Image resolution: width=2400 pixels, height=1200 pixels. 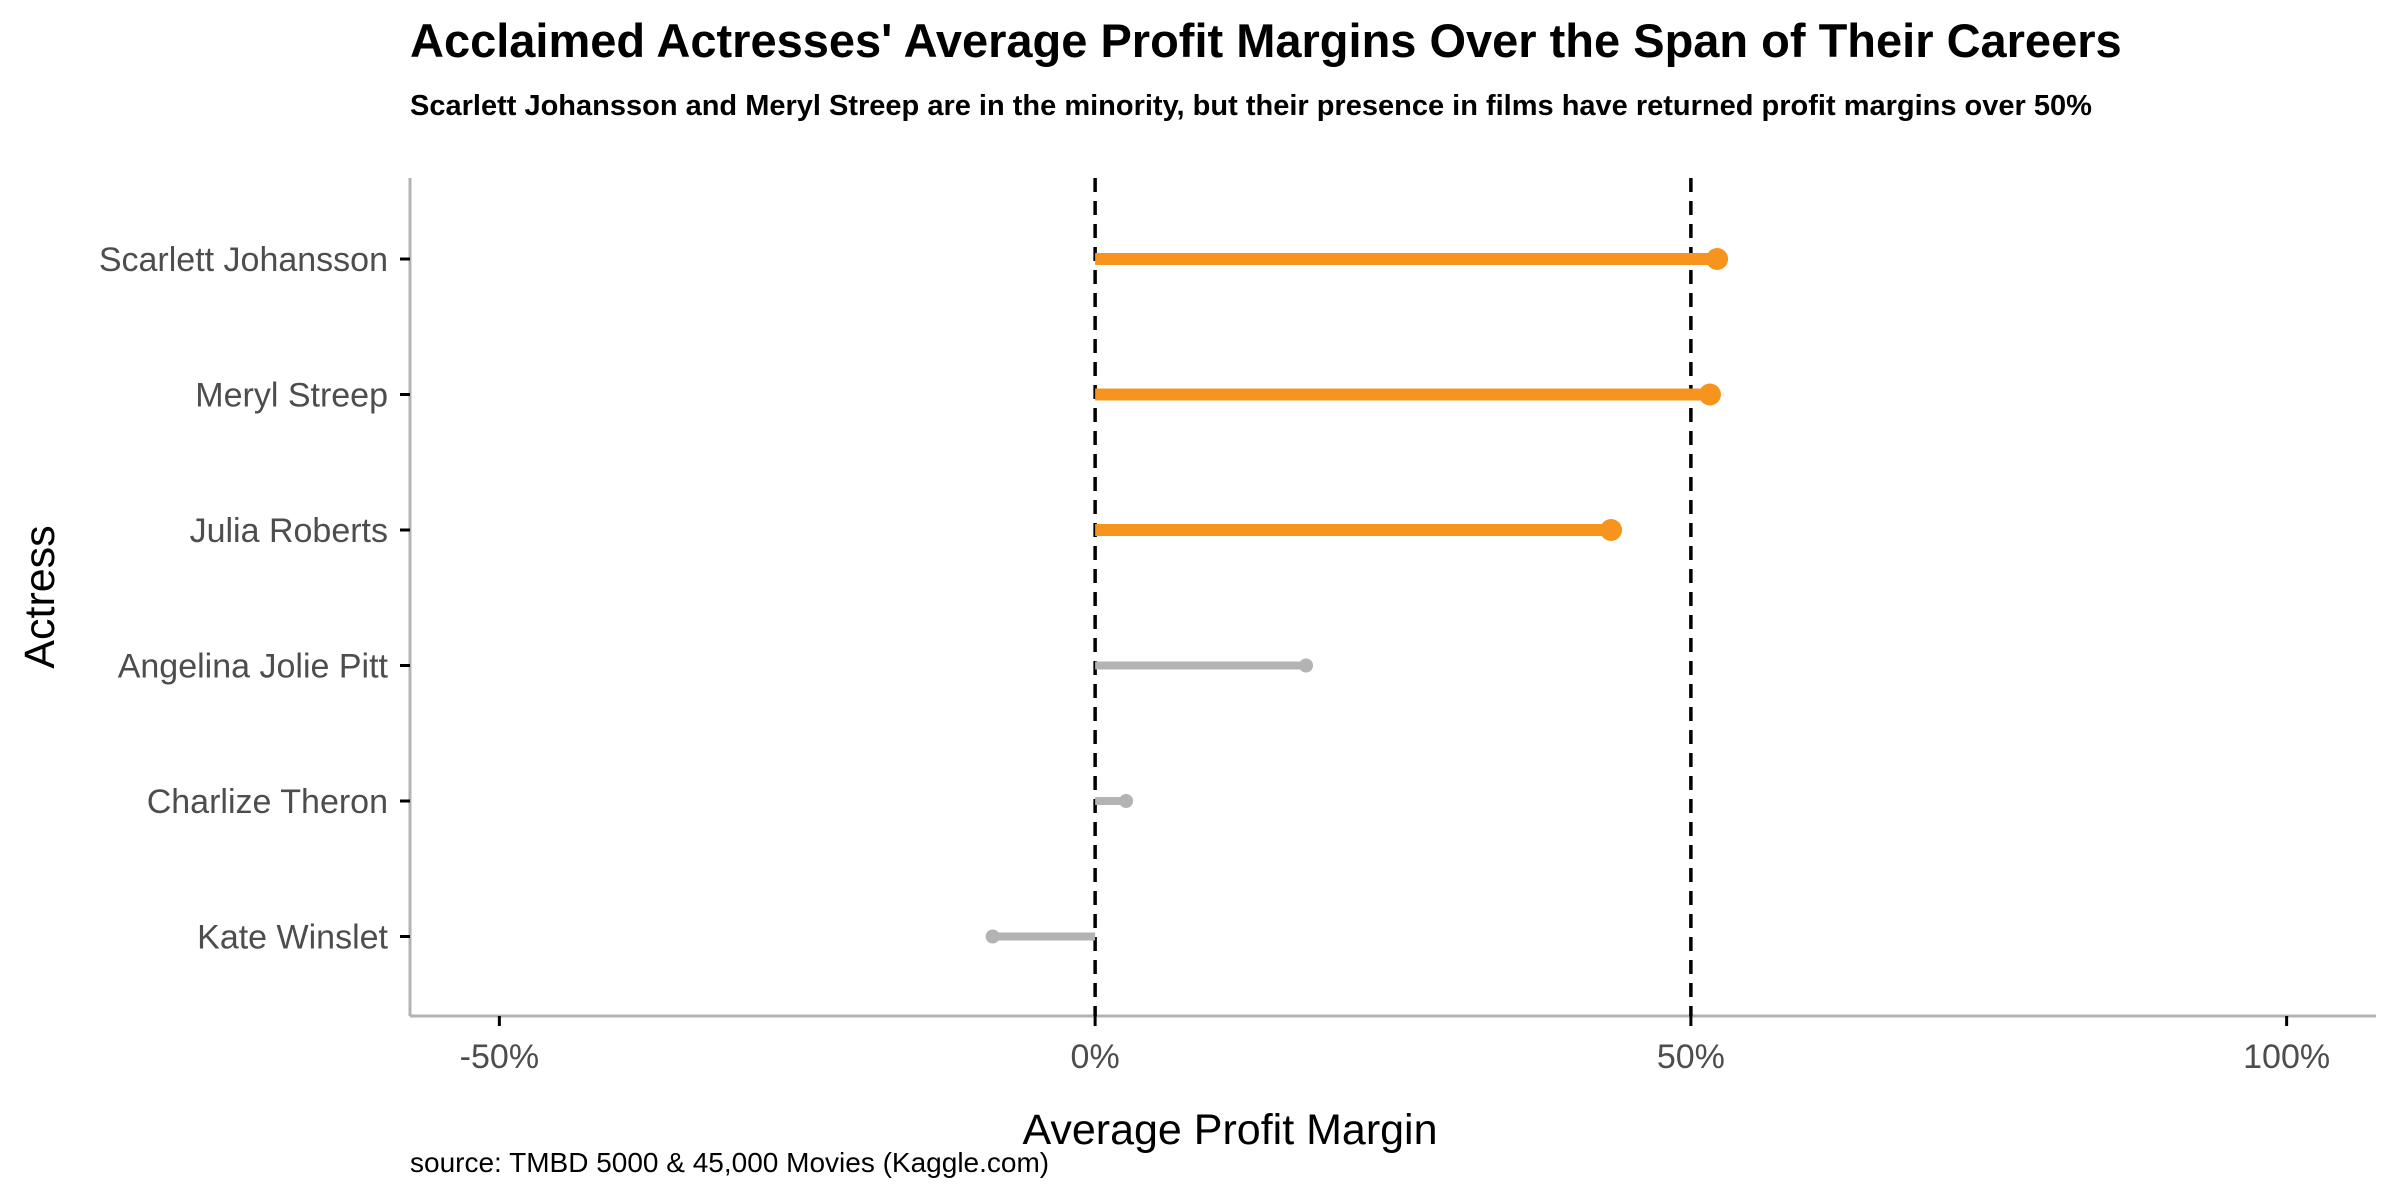 I want to click on y-tick-label: Julia Roberts, so click(x=289, y=531).